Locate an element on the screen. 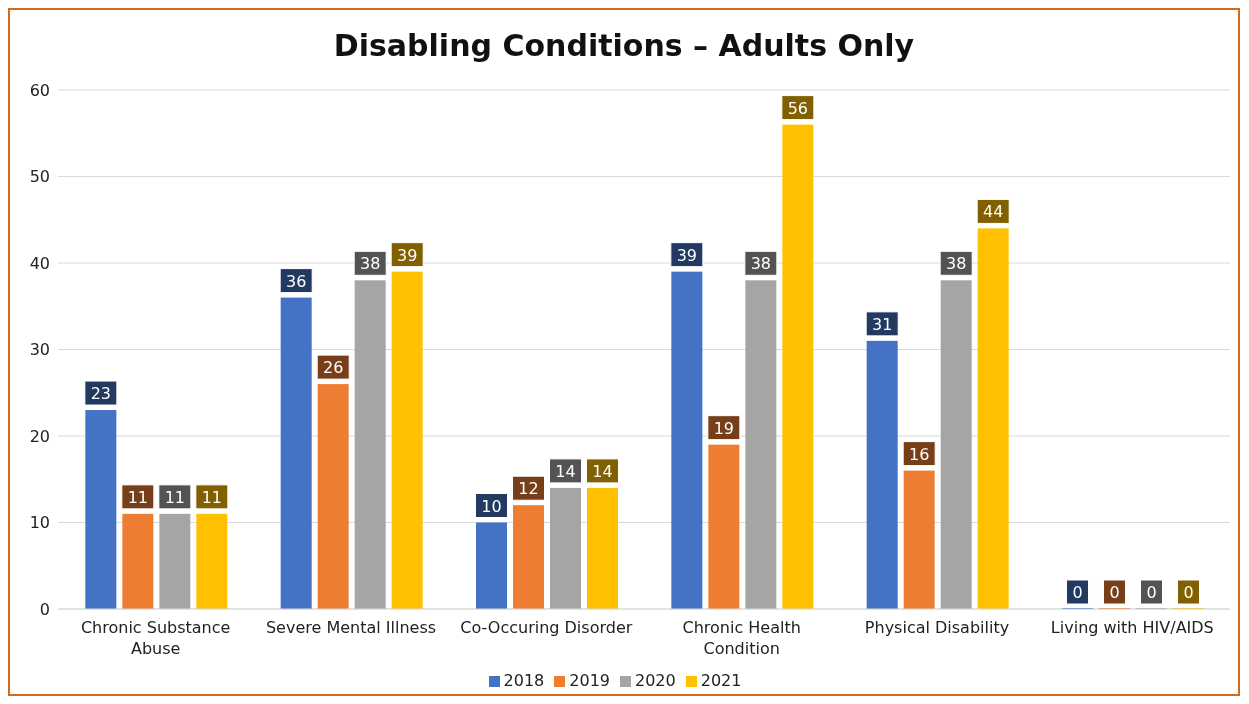 The width and height of the screenshot is (1249, 704). x-tick-label: Living with HIV/AIDS is located at coordinates (1132, 627).